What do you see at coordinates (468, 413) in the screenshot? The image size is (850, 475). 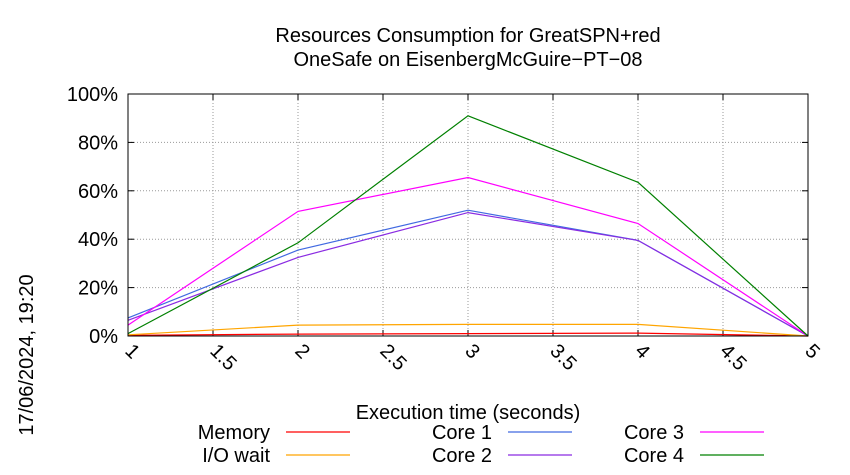 I see `x-axis-label: Execution time (seconds)` at bounding box center [468, 413].